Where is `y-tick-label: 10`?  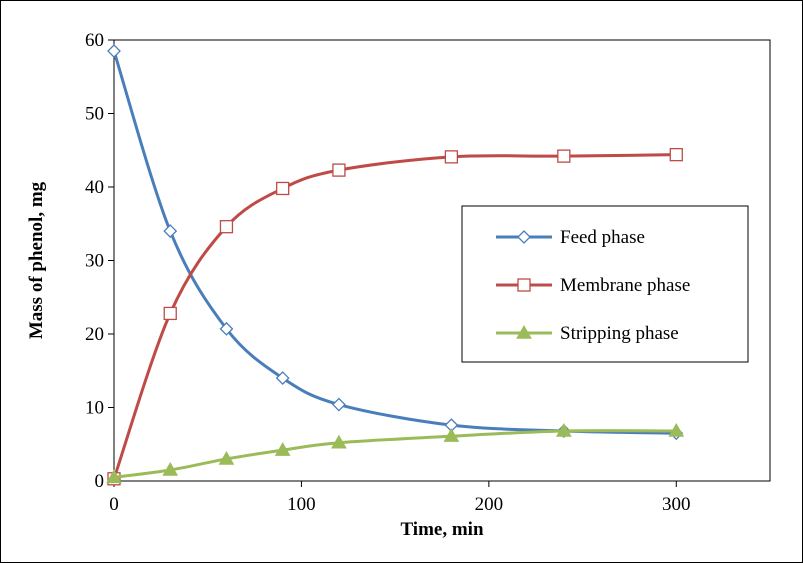
y-tick-label: 10 is located at coordinates (94, 408).